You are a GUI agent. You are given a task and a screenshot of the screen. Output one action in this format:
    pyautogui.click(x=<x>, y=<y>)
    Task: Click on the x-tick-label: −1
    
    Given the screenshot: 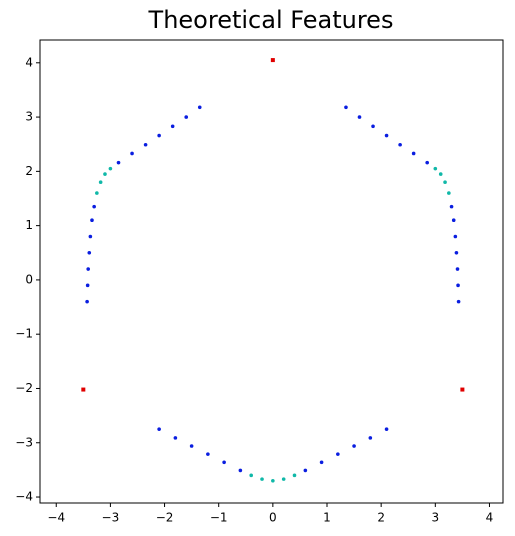 What is the action you would take?
    pyautogui.click(x=219, y=518)
    